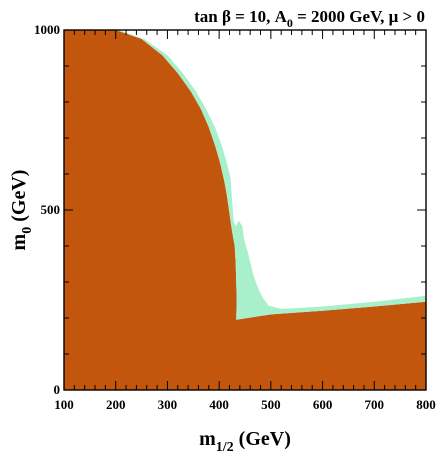  I want to click on y-tick-label: 1000, so click(47, 29).